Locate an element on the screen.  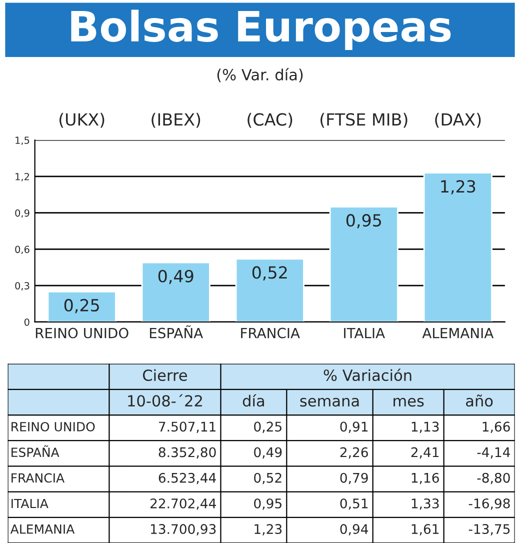
category-label: año is located at coordinates (479, 400).